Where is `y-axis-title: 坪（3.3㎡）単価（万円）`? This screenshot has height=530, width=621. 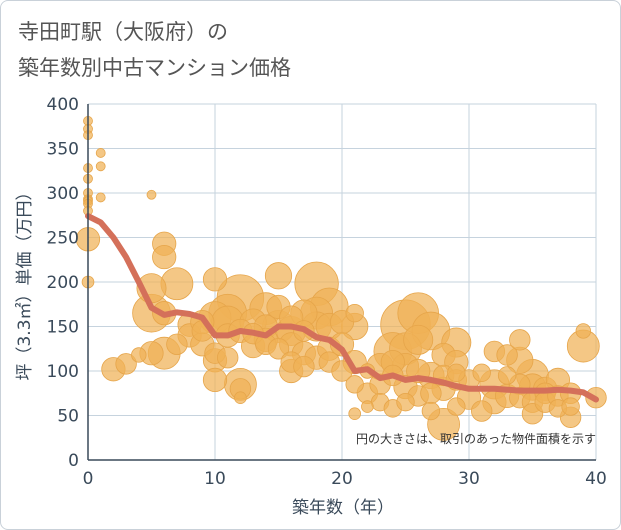 y-axis-title: 坪（3.3㎡）単価（万円） is located at coordinates (25, 281).